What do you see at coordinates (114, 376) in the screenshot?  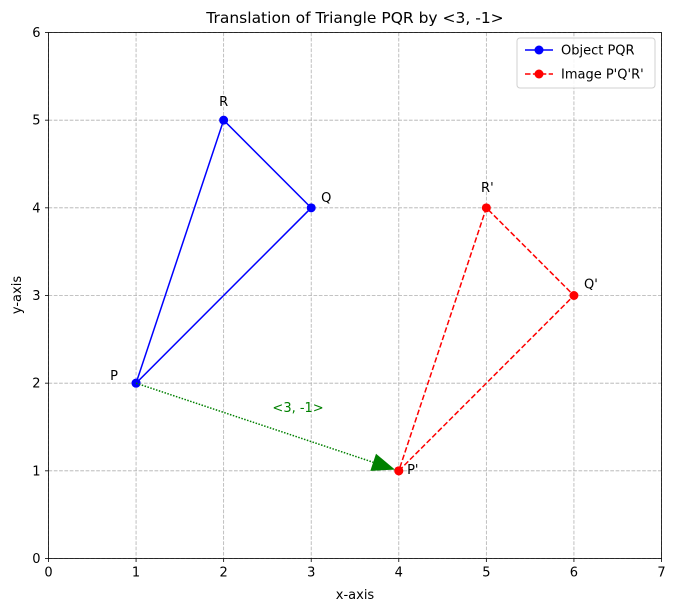 I see `point-label: P` at bounding box center [114, 376].